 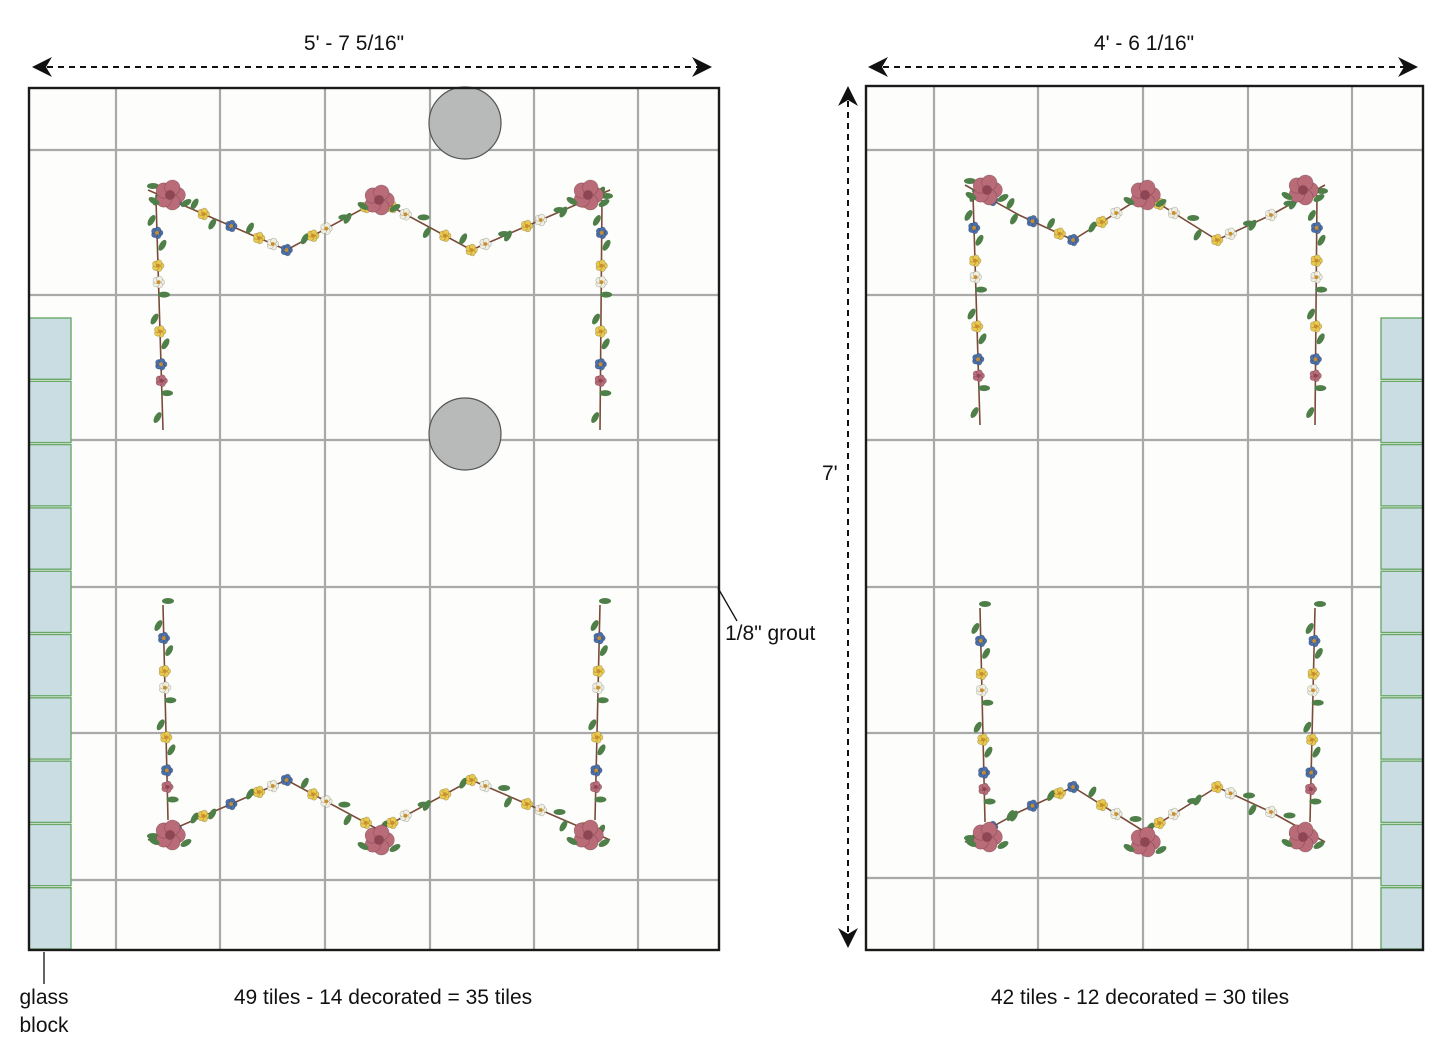 What do you see at coordinates (1140, 997) in the screenshot?
I see `right-wall-tile-count: 42 tiles - 12 decorated = 30 tiles` at bounding box center [1140, 997].